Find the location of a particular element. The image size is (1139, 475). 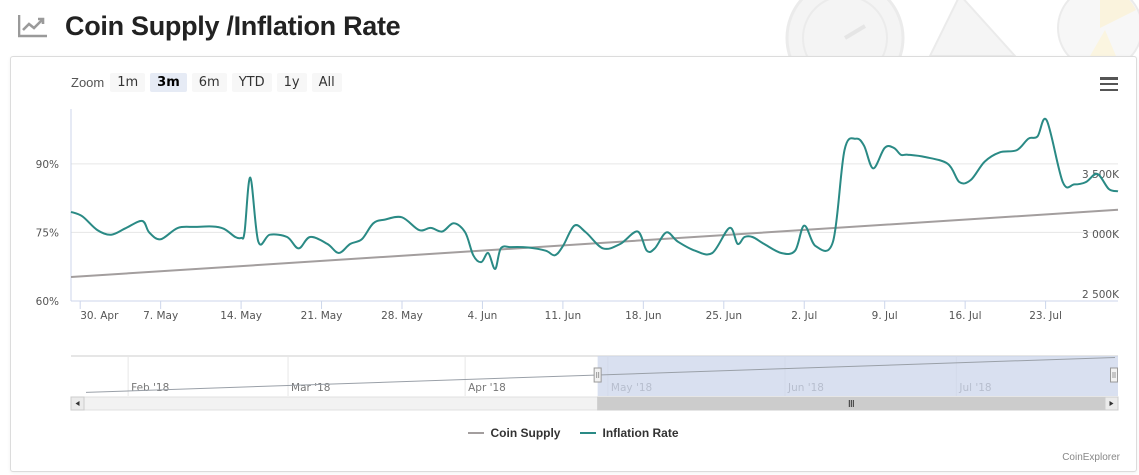

y-left-tick-label: 90% is located at coordinates (47, 165).